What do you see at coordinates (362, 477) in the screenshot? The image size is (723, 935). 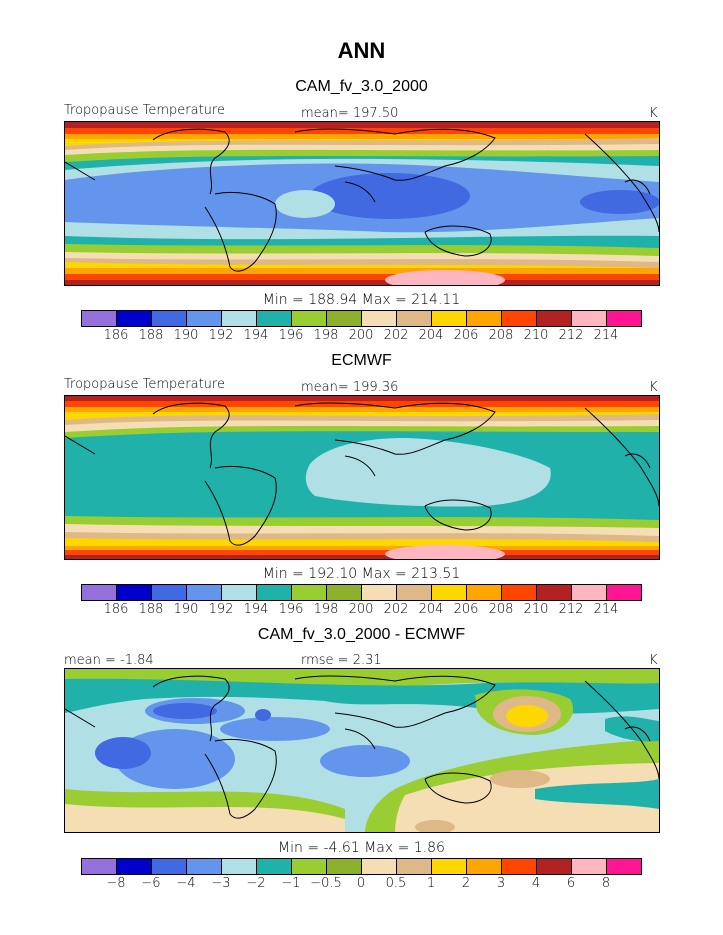 I see `panel2-map` at bounding box center [362, 477].